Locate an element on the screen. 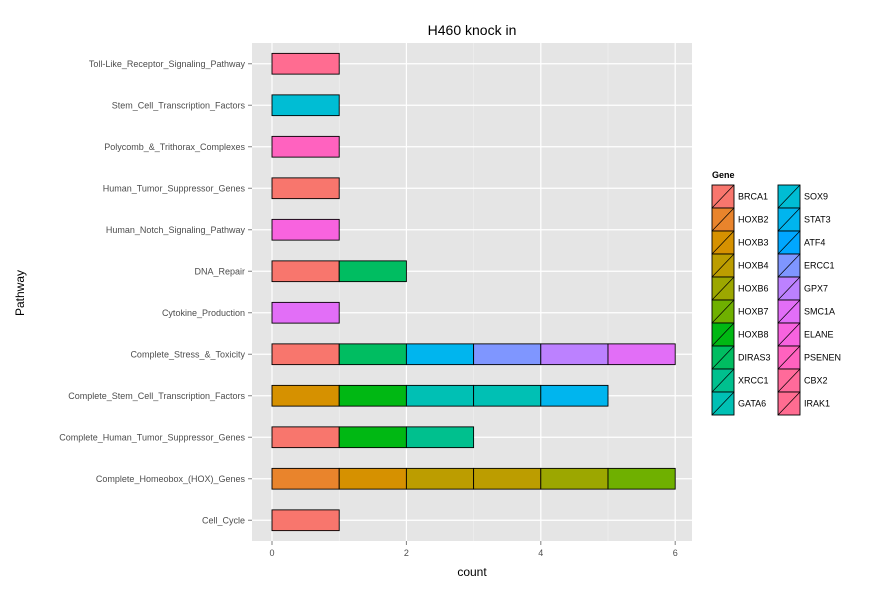  legend-item-smc1a: SMC1A is located at coordinates (806, 311).